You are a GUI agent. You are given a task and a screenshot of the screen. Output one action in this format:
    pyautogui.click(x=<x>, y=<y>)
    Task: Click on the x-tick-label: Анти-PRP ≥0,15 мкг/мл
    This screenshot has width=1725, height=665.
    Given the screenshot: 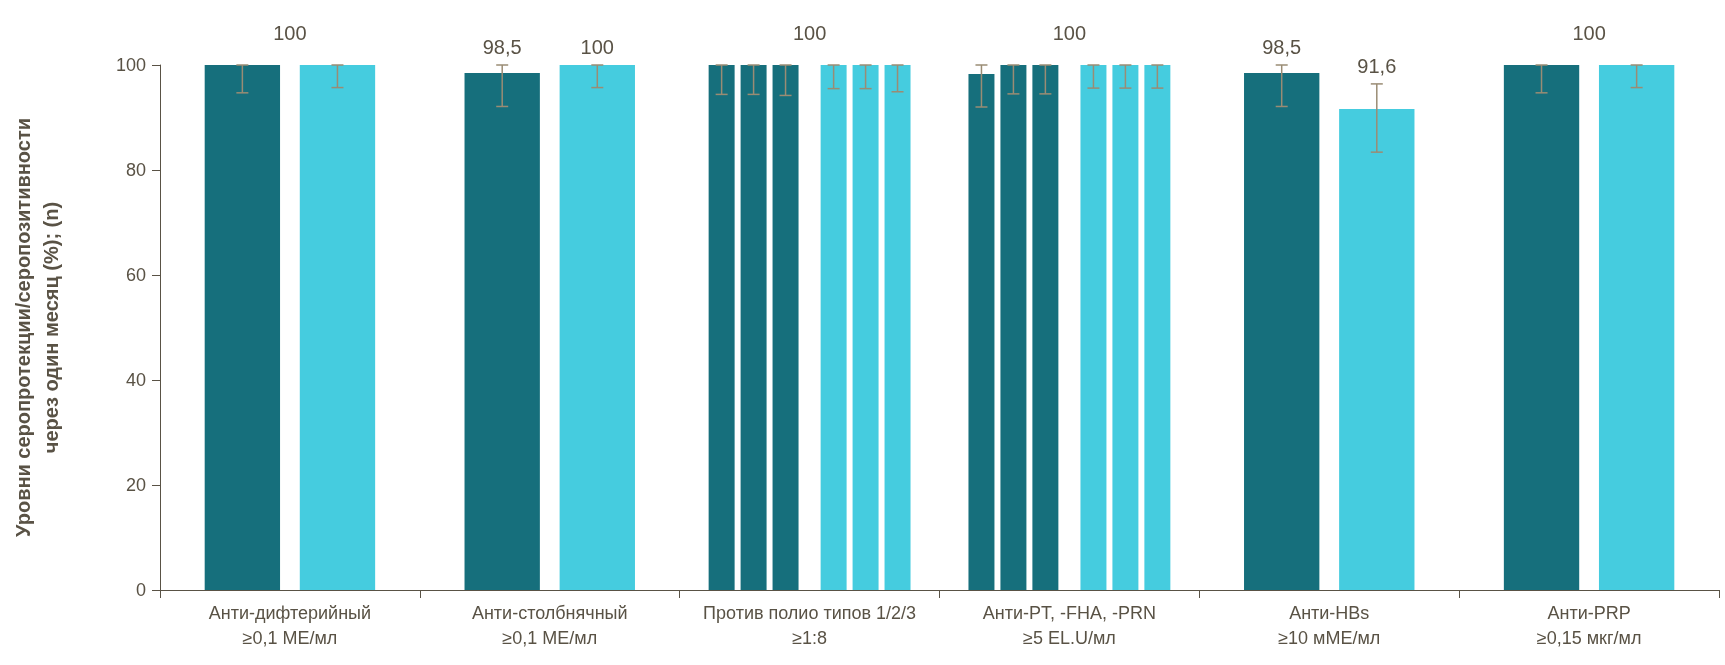 What is the action you would take?
    pyautogui.click(x=1589, y=625)
    